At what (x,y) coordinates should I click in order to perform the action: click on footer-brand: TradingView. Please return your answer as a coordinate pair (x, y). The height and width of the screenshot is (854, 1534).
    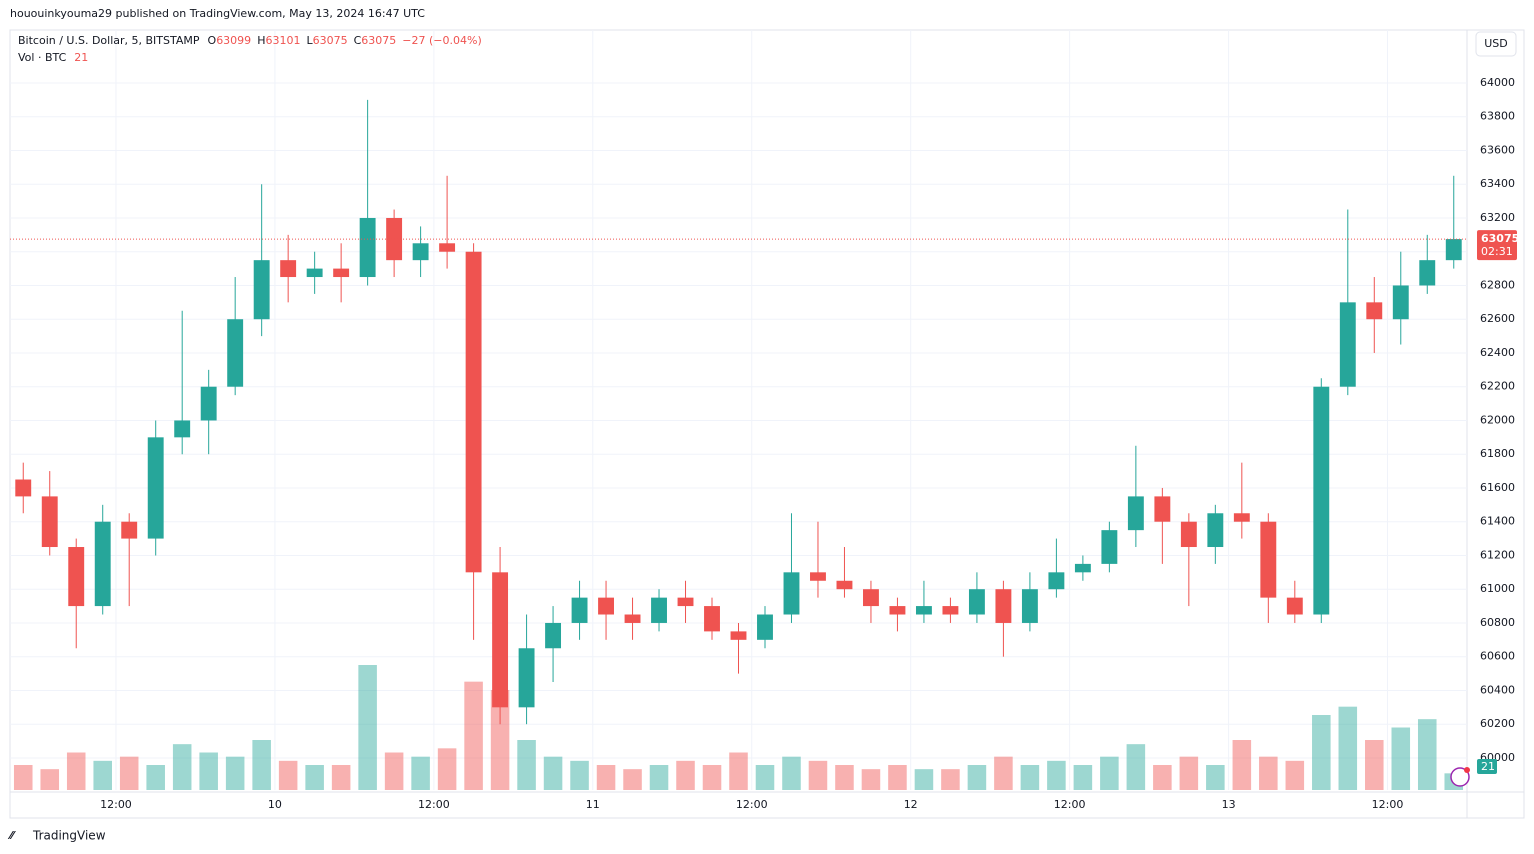
    Looking at the image, I should click on (69, 836).